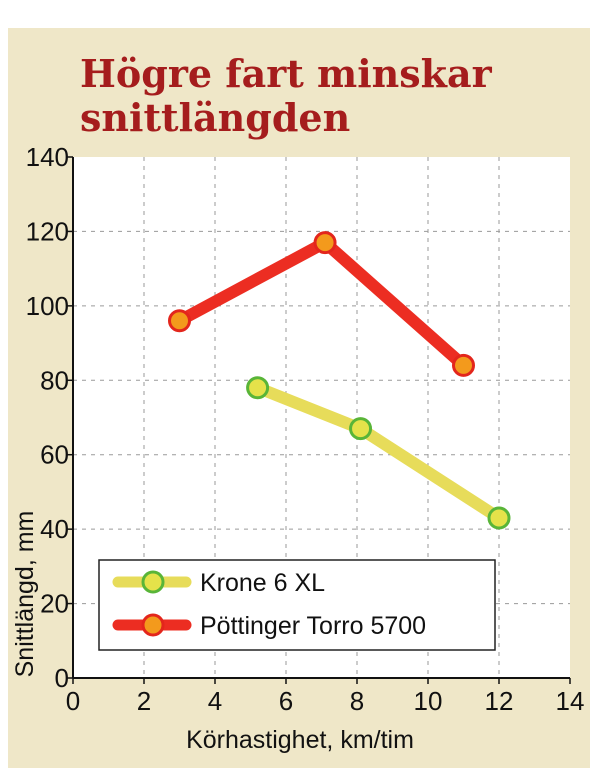 Image resolution: width=613 pixels, height=784 pixels. What do you see at coordinates (25, 594) in the screenshot?
I see `y-axis-label: Snittlängd, mm` at bounding box center [25, 594].